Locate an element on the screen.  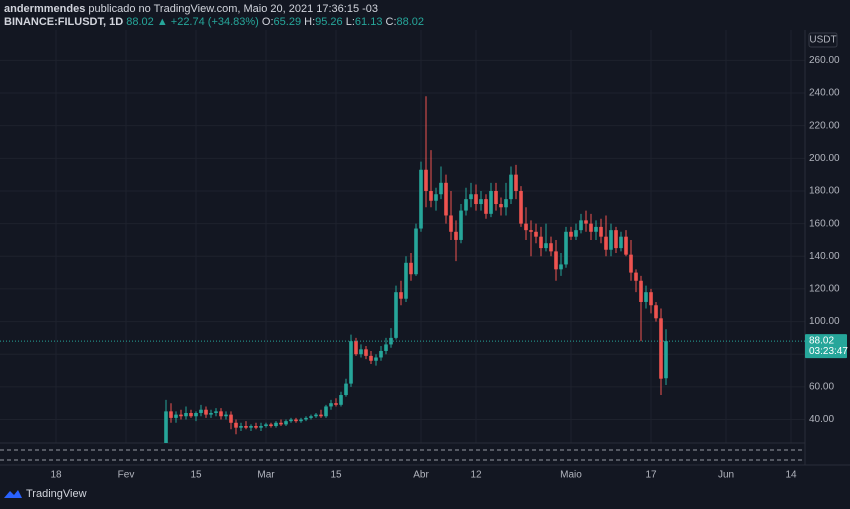
h-label: H: is located at coordinates (310, 22).